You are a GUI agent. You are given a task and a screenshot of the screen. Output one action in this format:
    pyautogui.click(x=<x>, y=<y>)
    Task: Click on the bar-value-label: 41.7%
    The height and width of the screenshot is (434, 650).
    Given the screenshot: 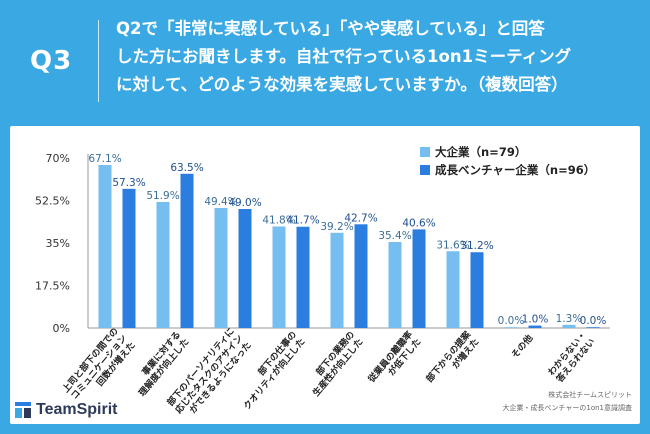 What is the action you would take?
    pyautogui.click(x=302, y=221)
    